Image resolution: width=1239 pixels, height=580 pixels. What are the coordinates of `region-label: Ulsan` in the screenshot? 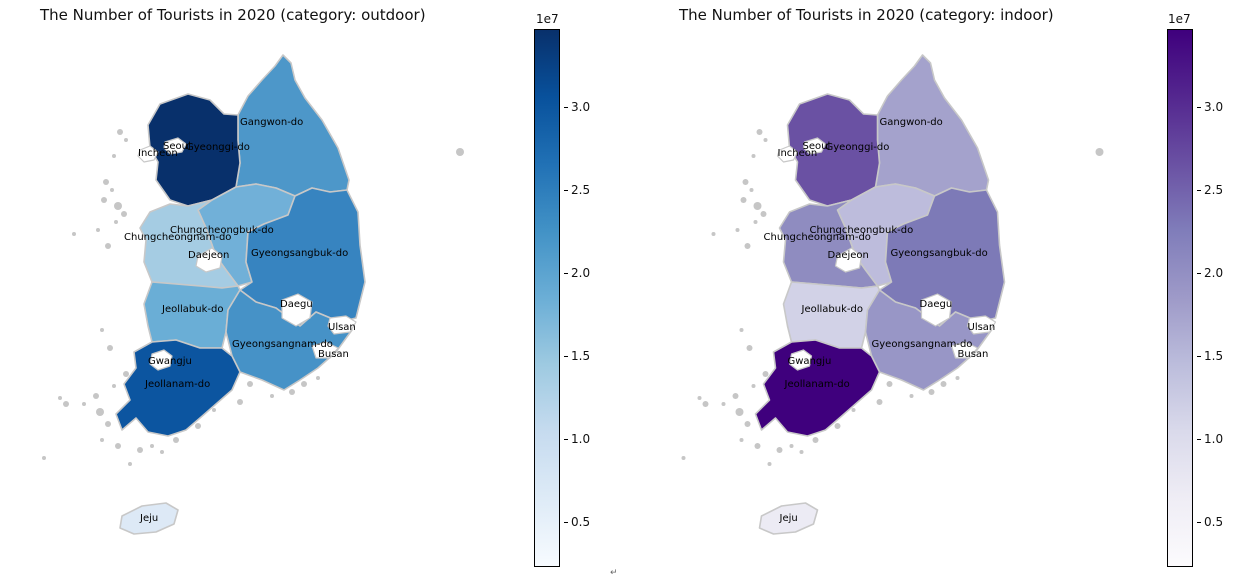 It's located at (982, 327).